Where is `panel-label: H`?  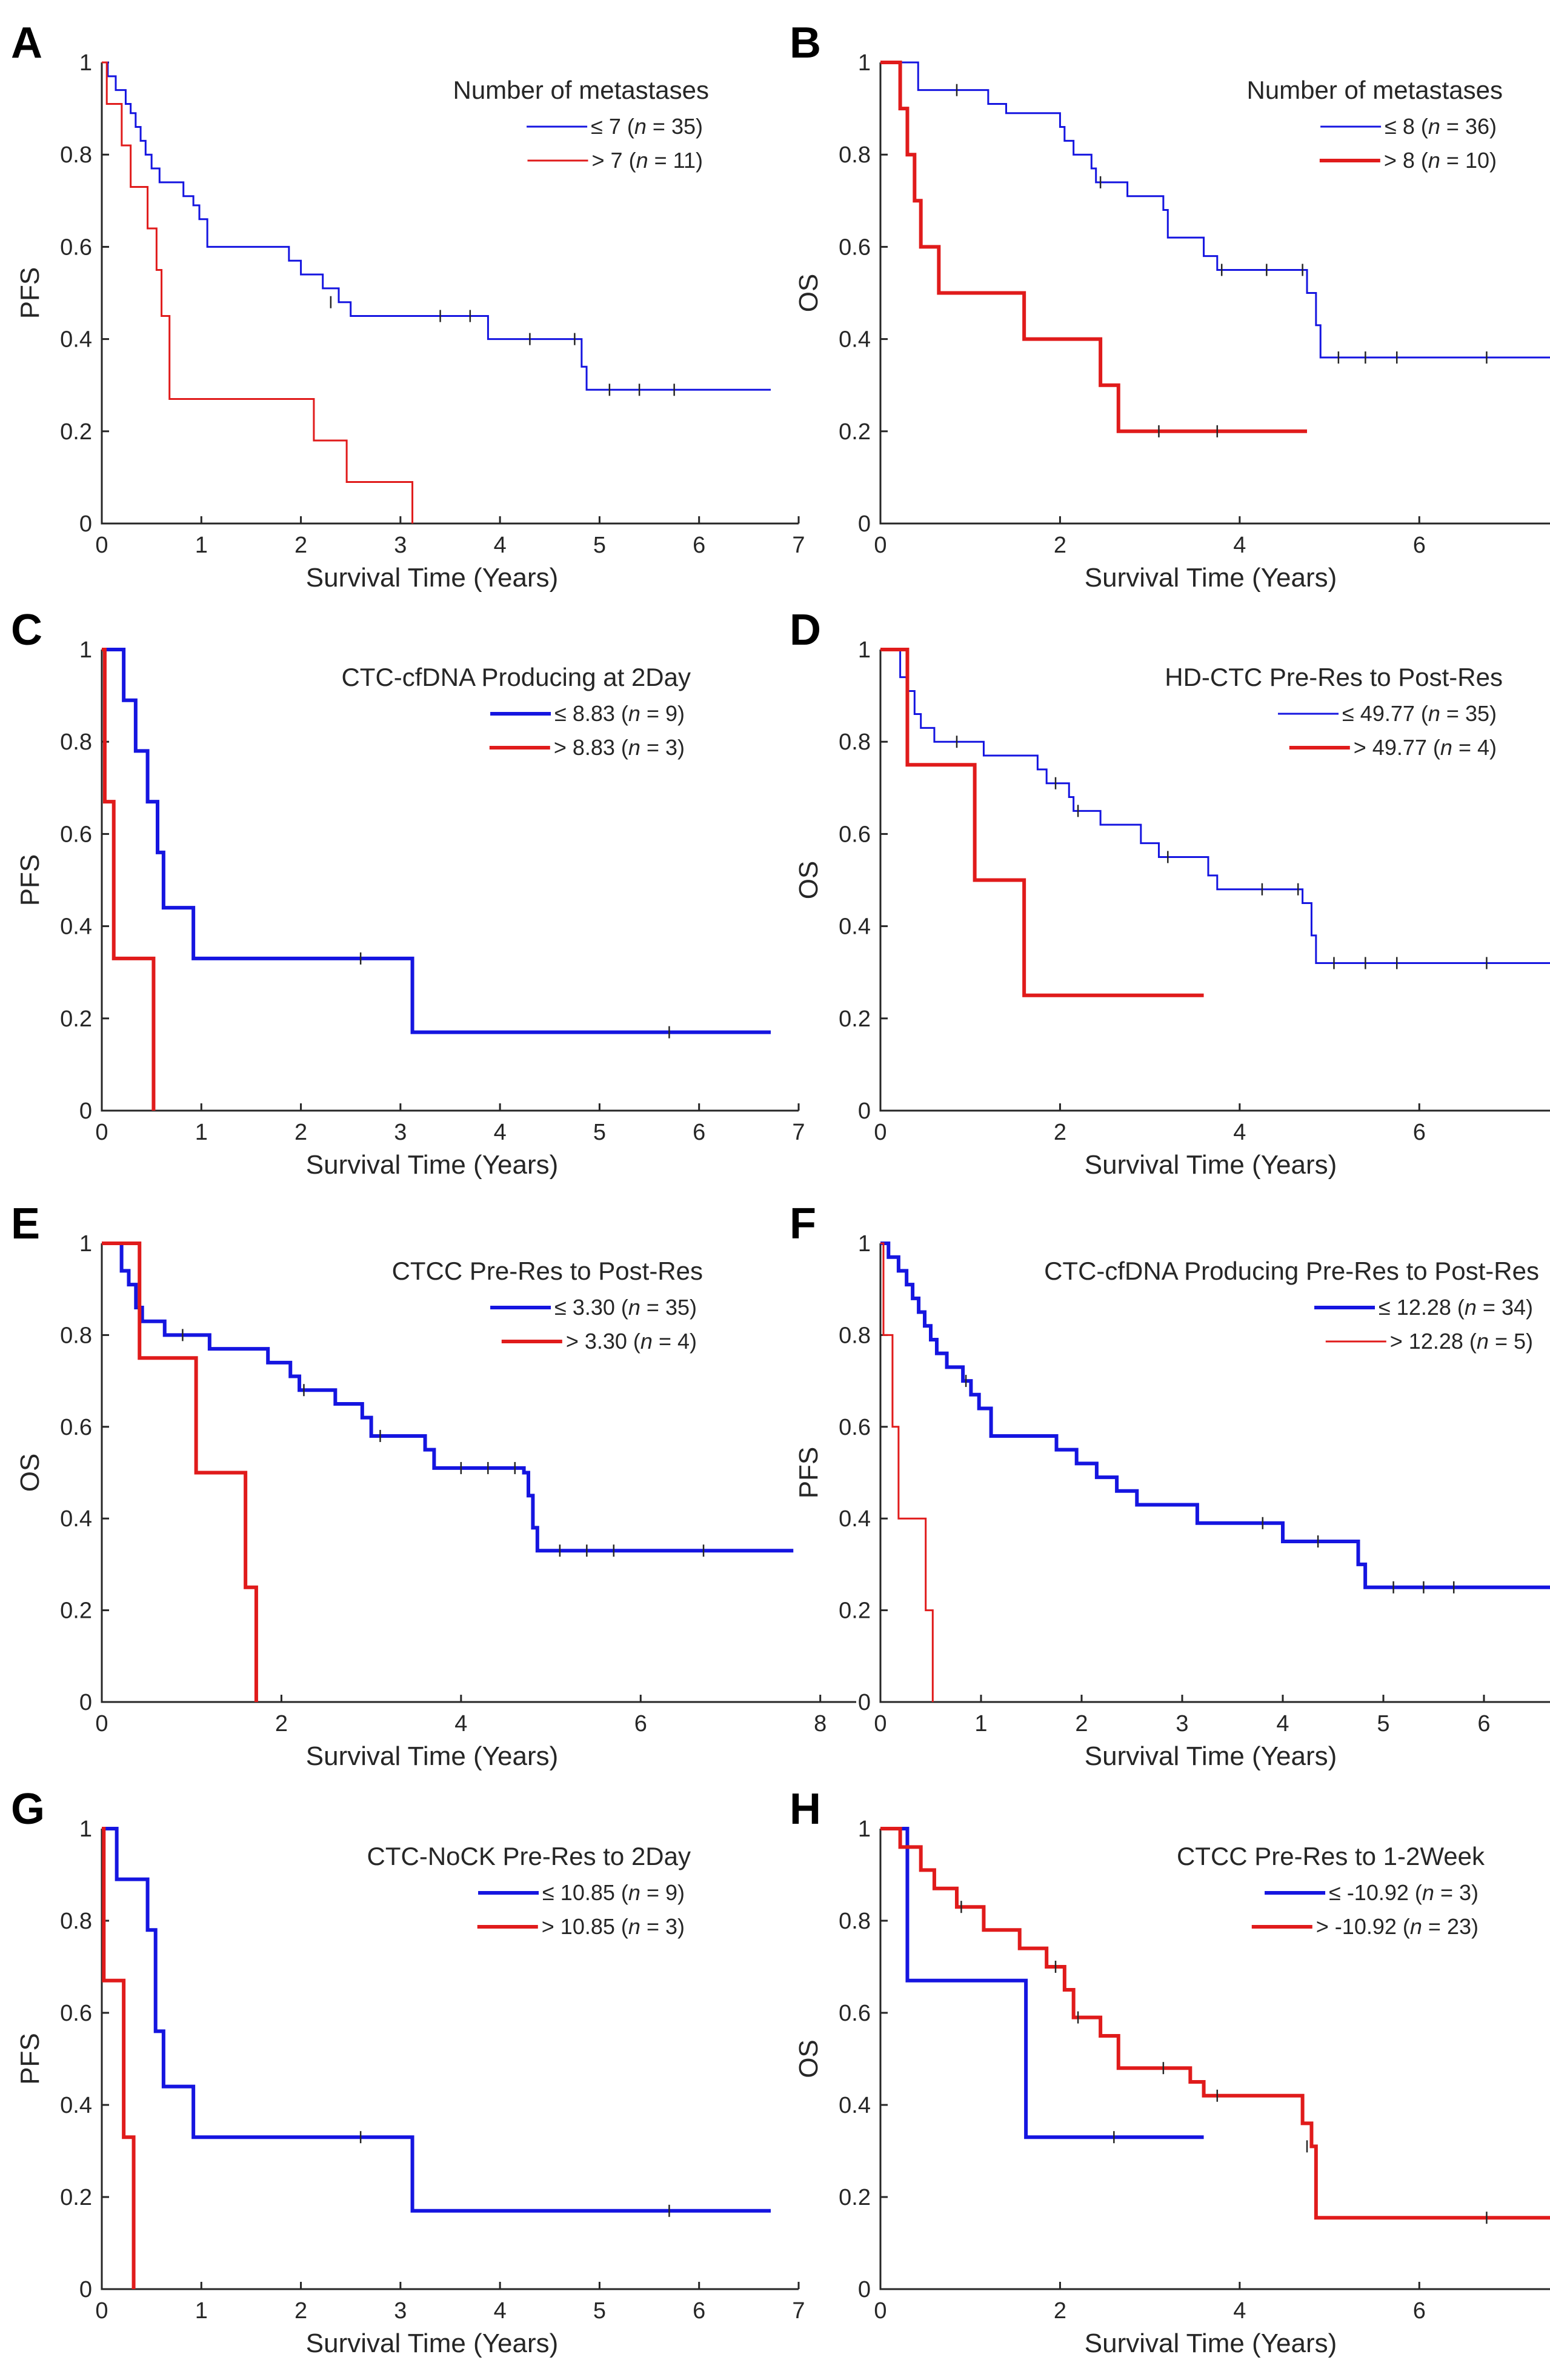
panel-label: H is located at coordinates (806, 1809).